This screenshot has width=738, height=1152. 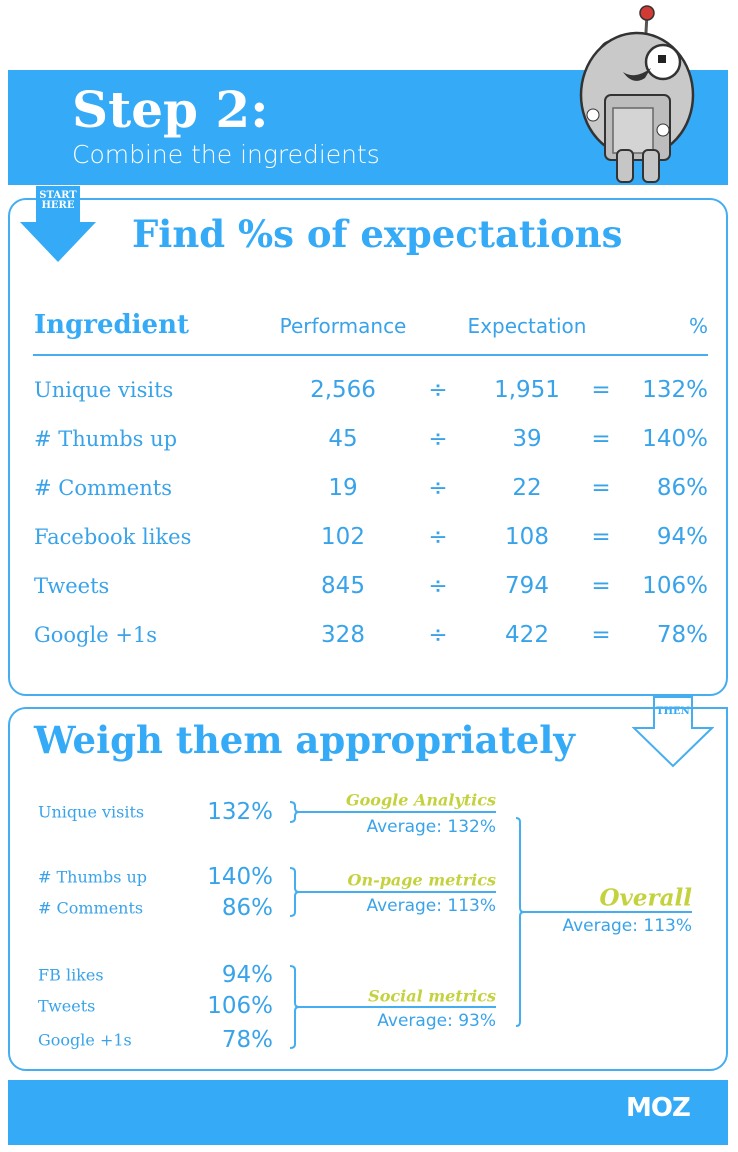 What do you see at coordinates (247, 1040) in the screenshot?
I see `weight-item-percent: 78%` at bounding box center [247, 1040].